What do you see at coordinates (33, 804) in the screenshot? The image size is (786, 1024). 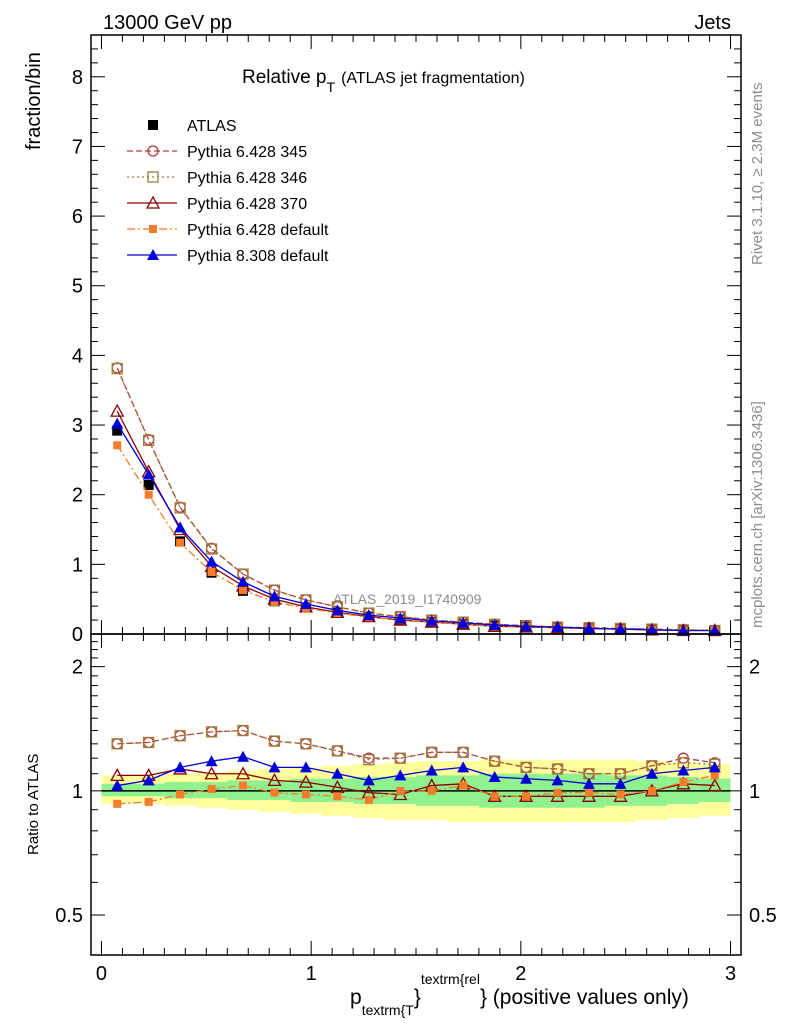 I see `ratio-ylabel: Ratio to ATLAS` at bounding box center [33, 804].